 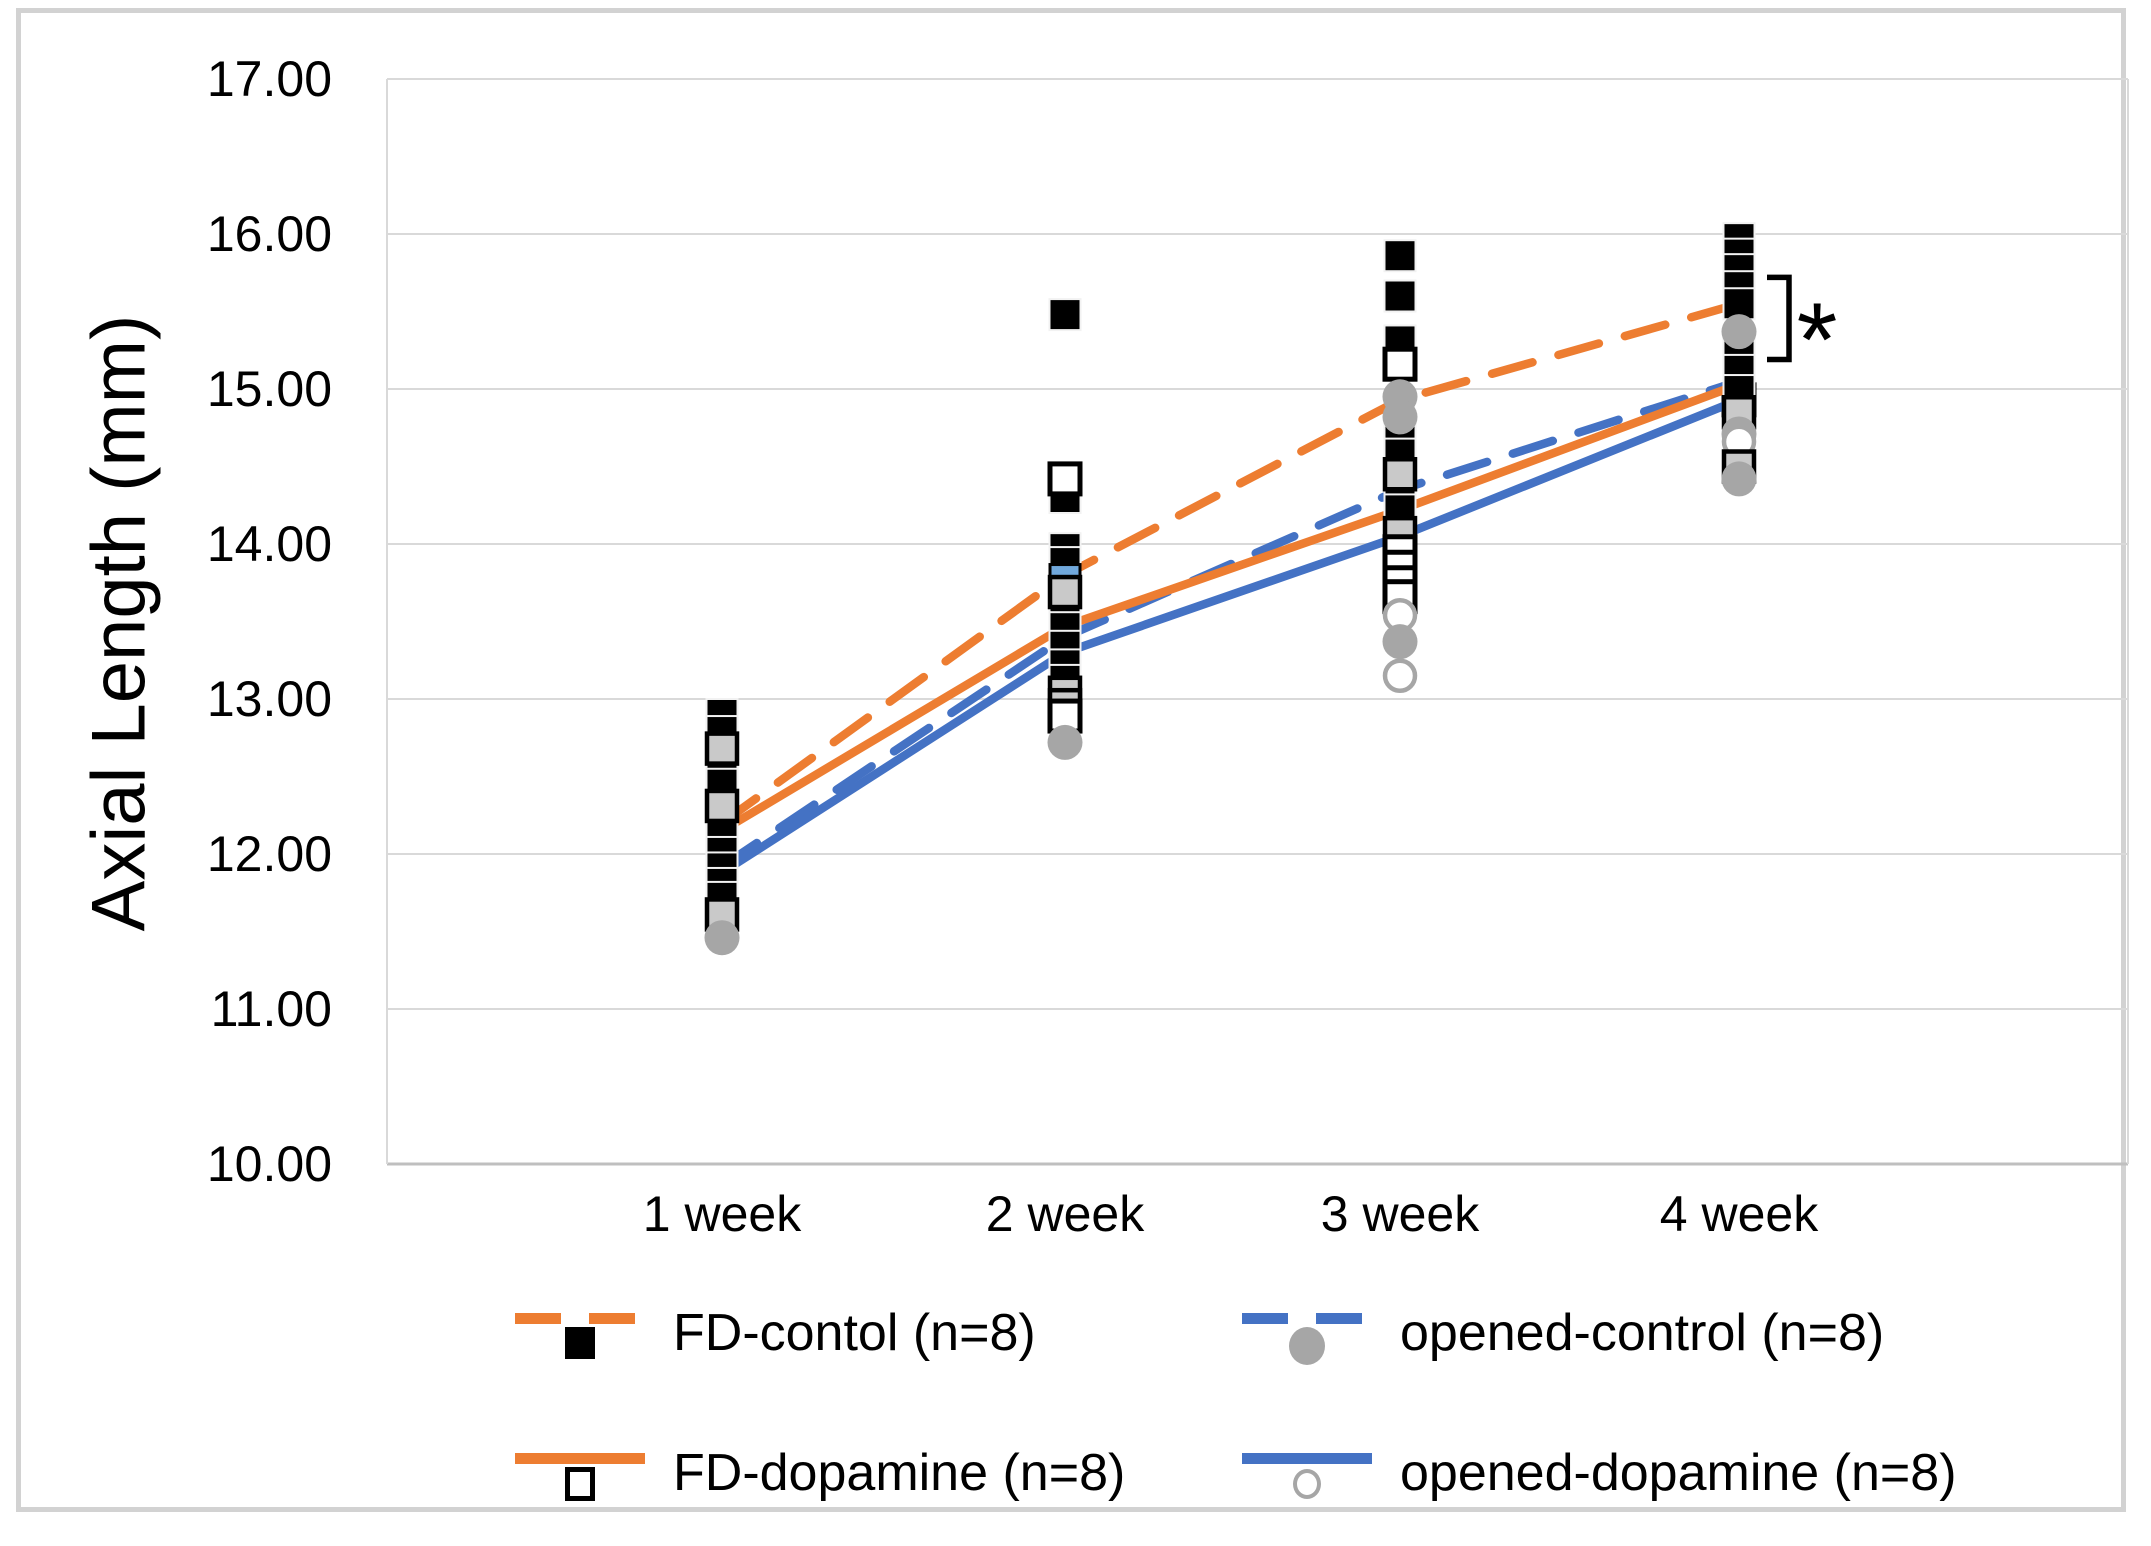 I want to click on legend-glyph-fd-dopamine, so click(x=580, y=1473).